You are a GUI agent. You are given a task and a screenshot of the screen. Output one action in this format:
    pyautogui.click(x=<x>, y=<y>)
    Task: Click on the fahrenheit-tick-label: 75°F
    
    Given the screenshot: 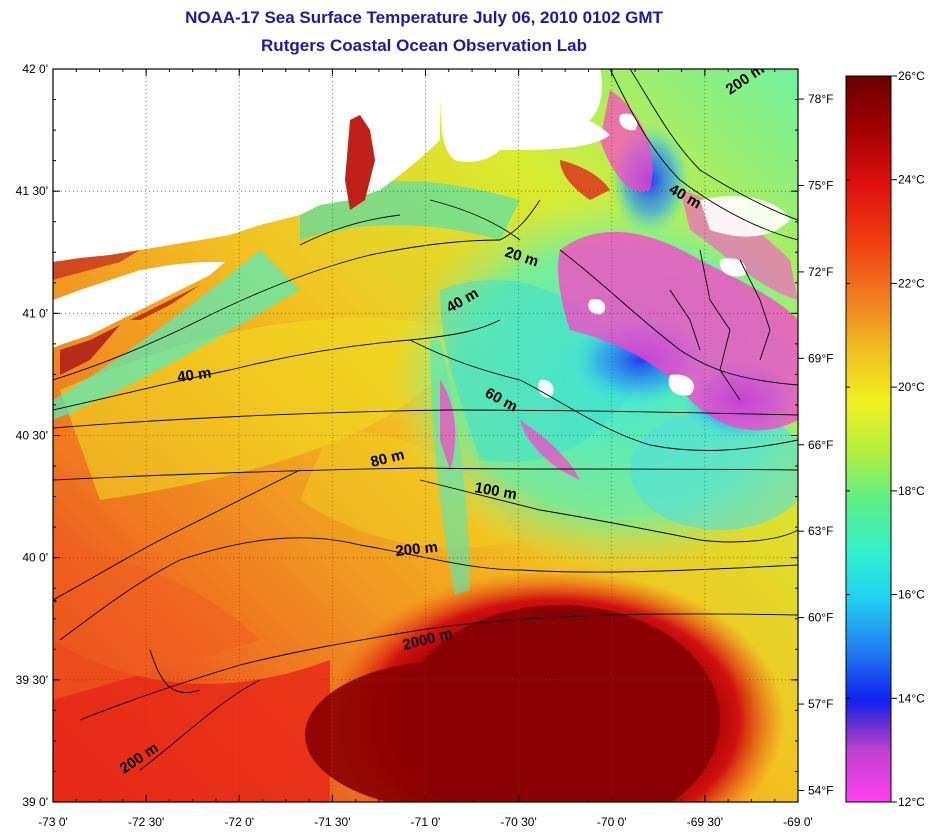 What is the action you would take?
    pyautogui.click(x=820, y=185)
    